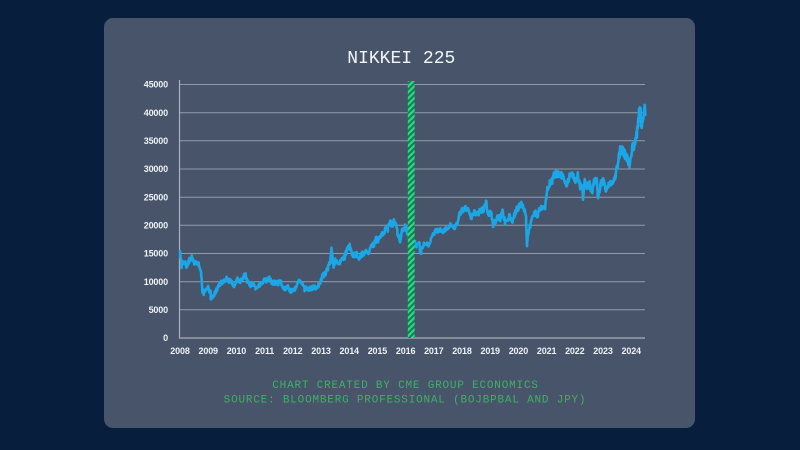 This screenshot has width=800, height=450. I want to click on svg-text: 2021, so click(547, 351).